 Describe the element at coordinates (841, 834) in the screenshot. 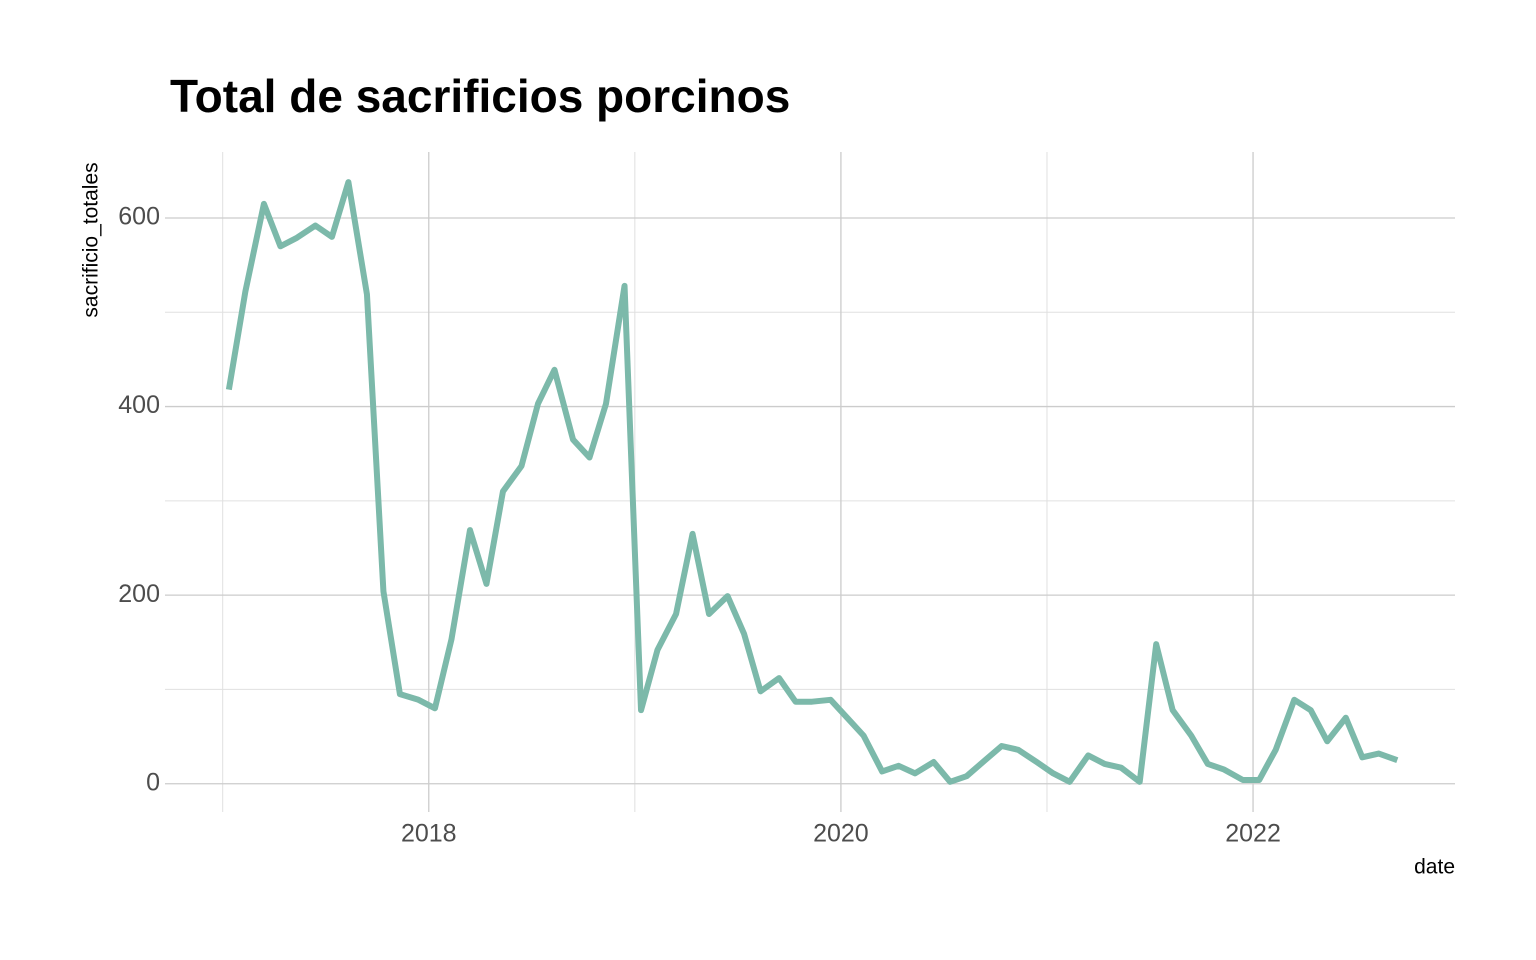

I see `x-tick-label: 2020` at that location.